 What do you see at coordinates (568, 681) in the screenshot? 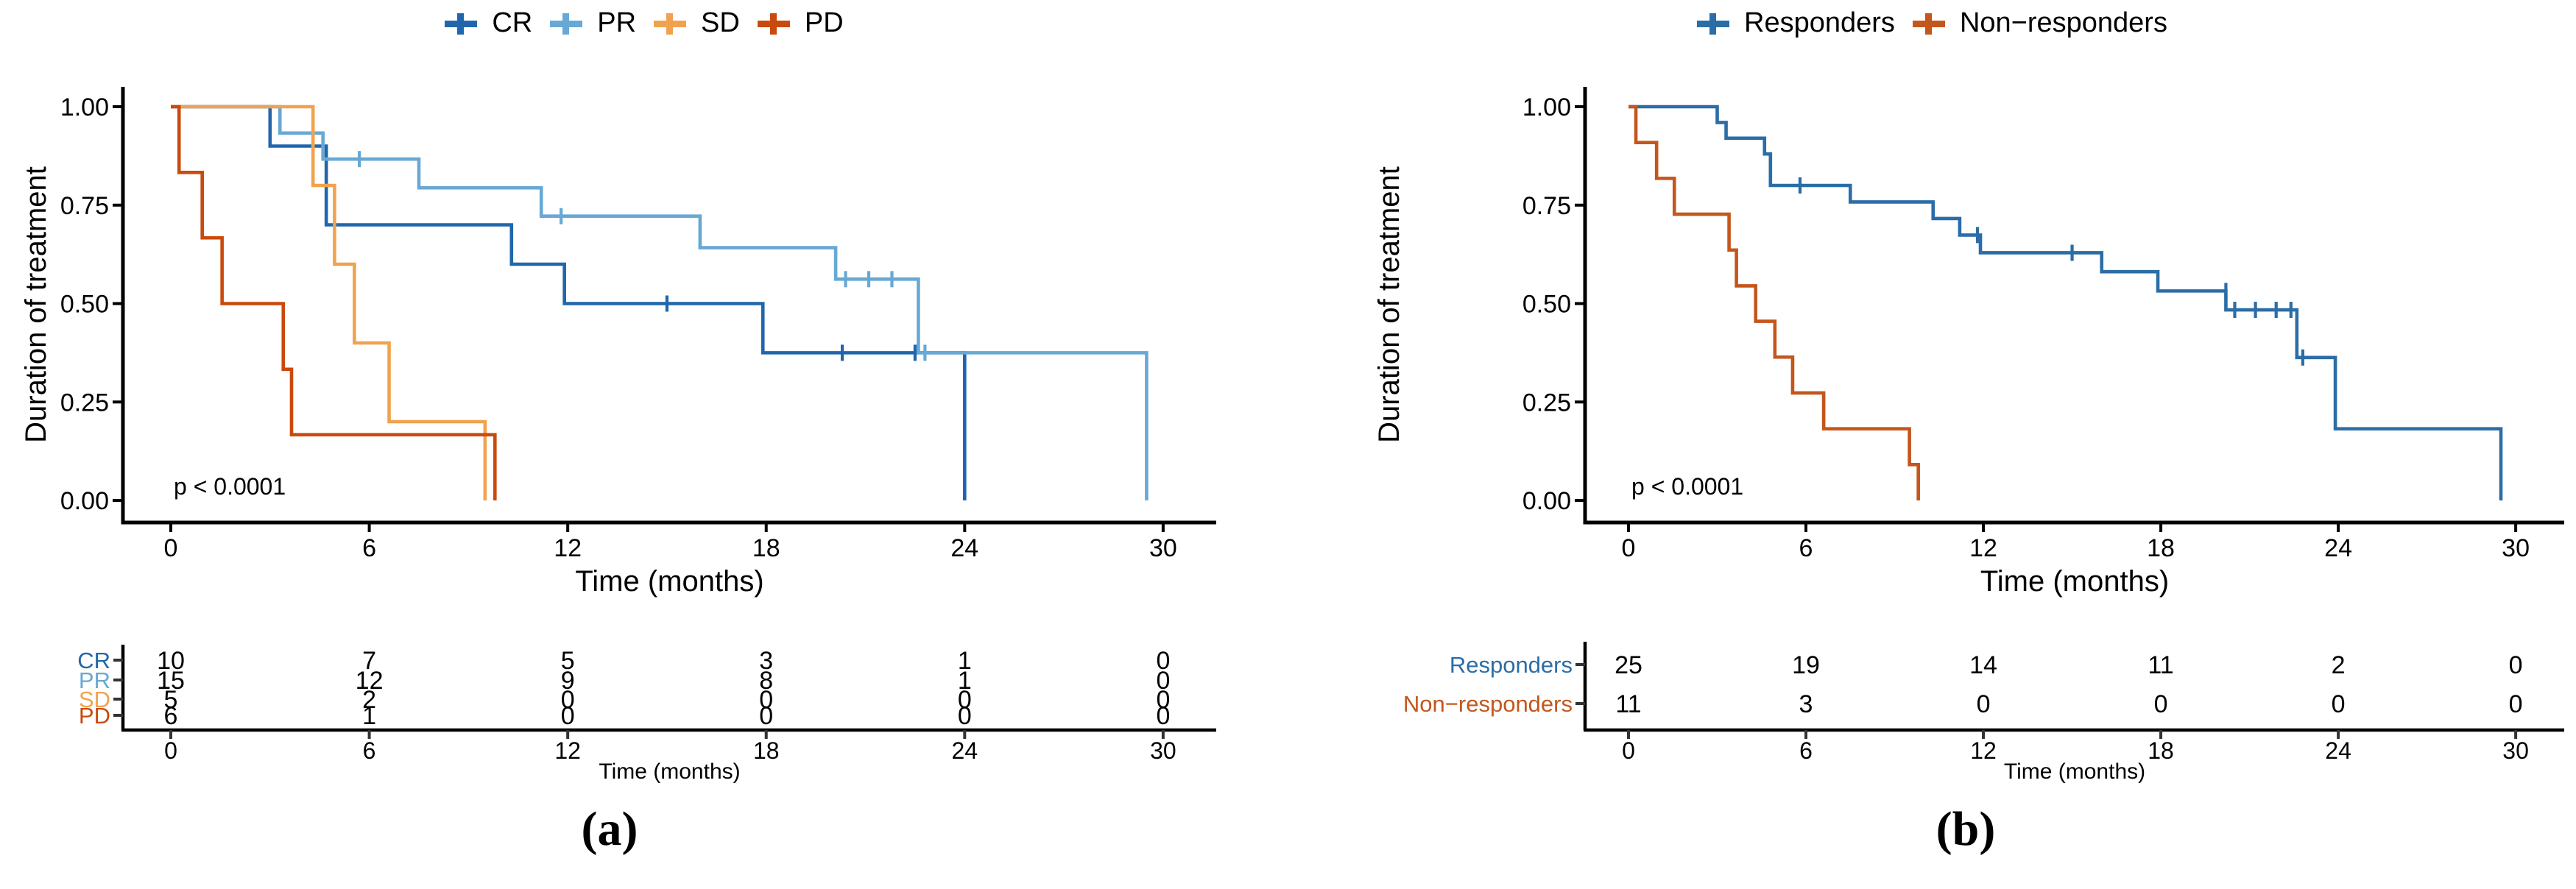
I see `risk-count: 9` at bounding box center [568, 681].